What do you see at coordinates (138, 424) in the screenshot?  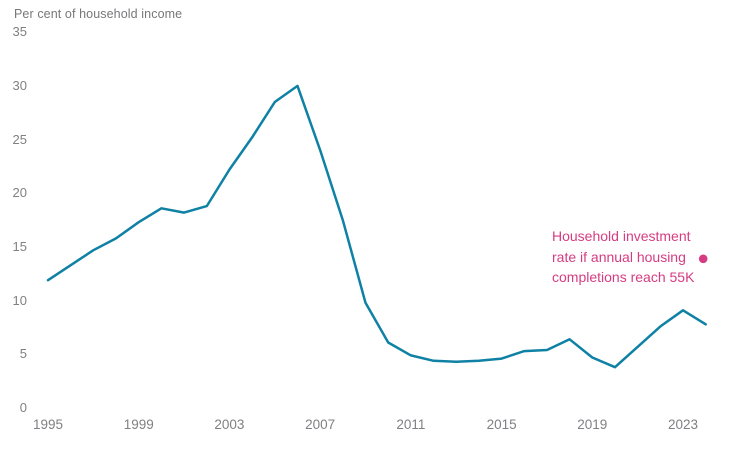 I see `x-axis-tick-label: 1999` at bounding box center [138, 424].